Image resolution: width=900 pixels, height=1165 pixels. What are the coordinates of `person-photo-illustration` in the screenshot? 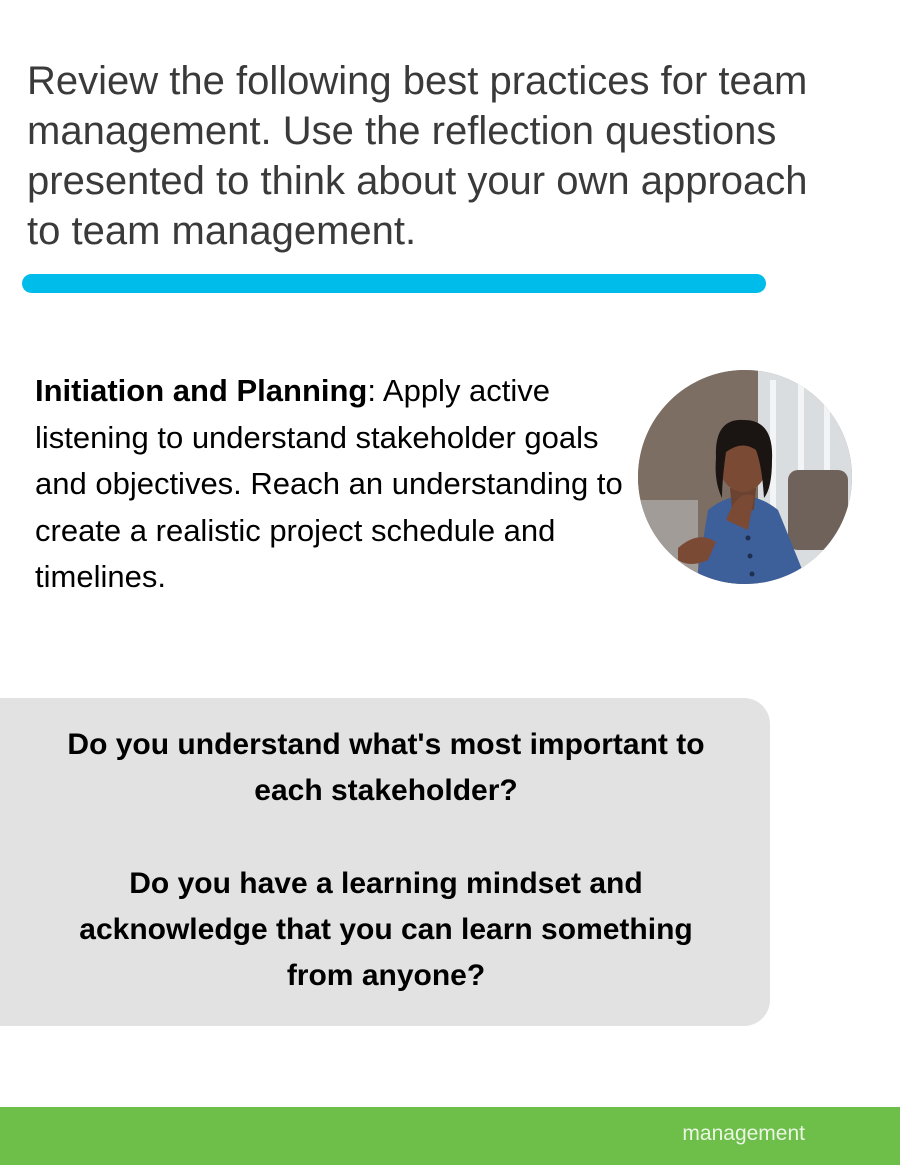 It's located at (745, 477).